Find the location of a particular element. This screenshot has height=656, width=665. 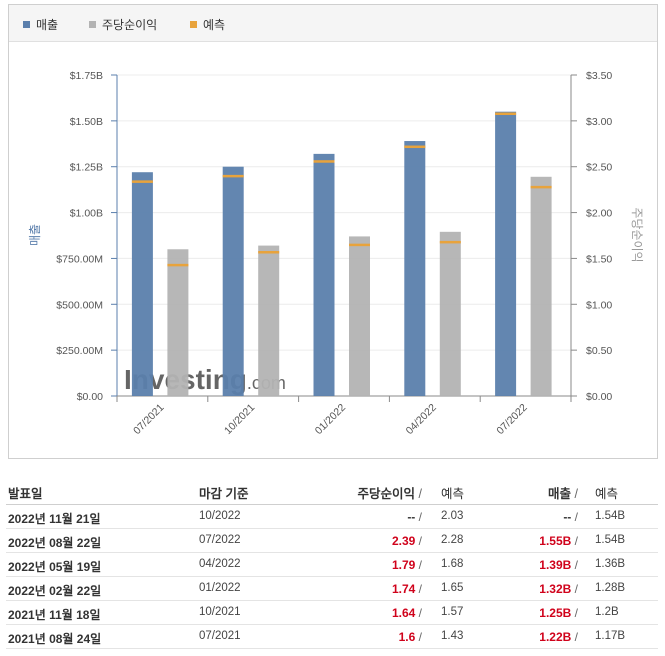

legend-label-revenue: 매출 is located at coordinates (47, 25).